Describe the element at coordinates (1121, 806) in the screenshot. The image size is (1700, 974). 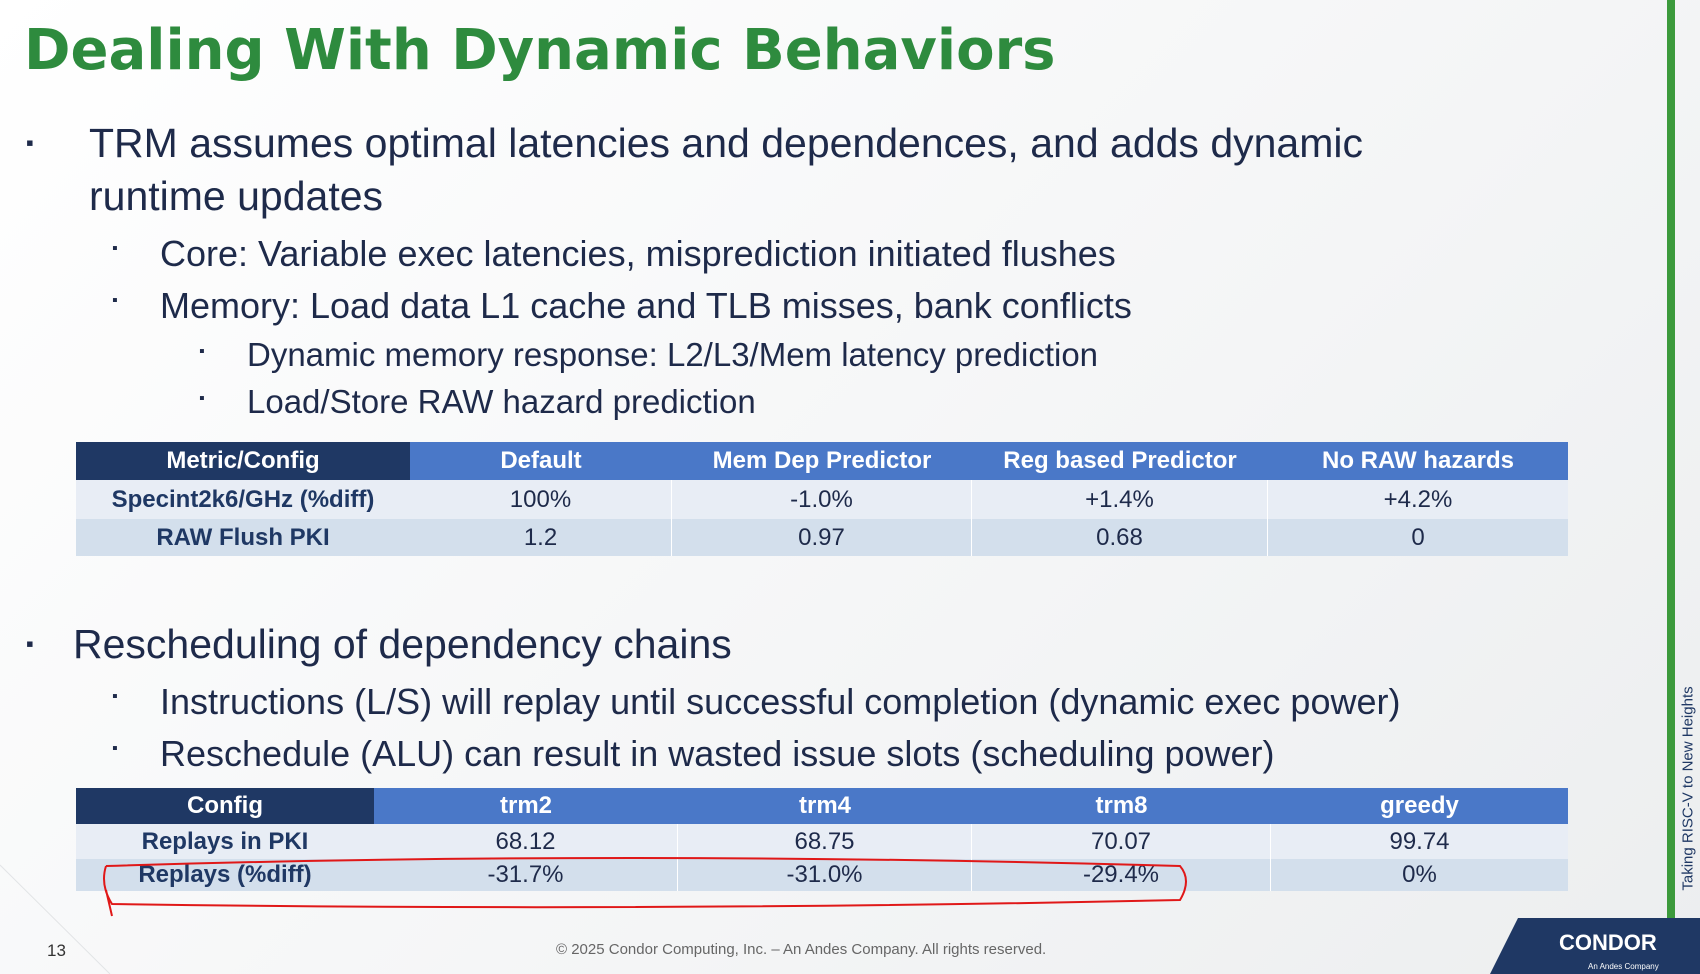
I see `table-header-cell: trm8` at that location.